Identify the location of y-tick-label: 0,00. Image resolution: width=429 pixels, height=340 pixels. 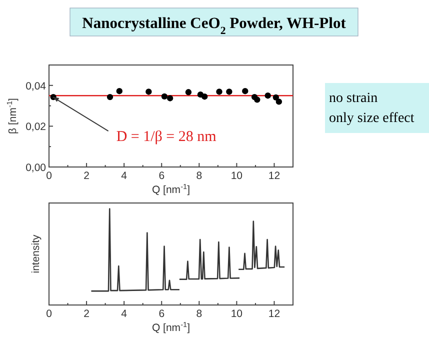
(36, 168).